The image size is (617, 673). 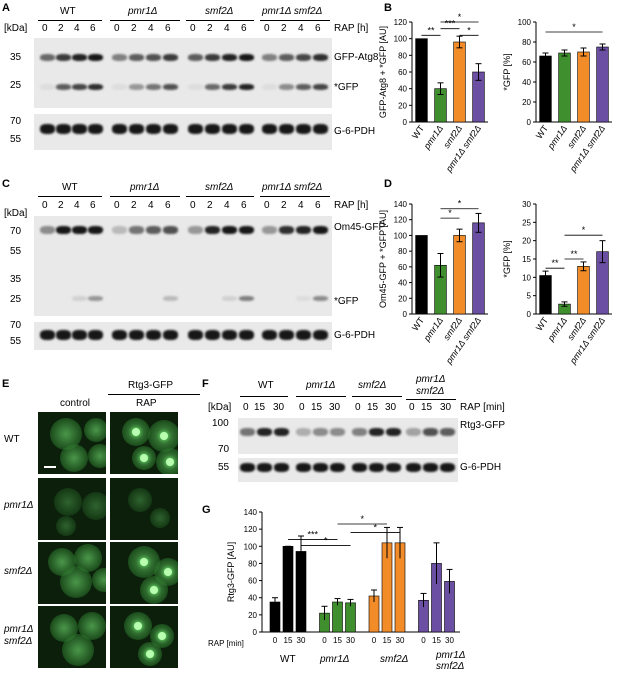 What do you see at coordinates (206, 510) in the screenshot?
I see `panel-label-g: G` at bounding box center [206, 510].